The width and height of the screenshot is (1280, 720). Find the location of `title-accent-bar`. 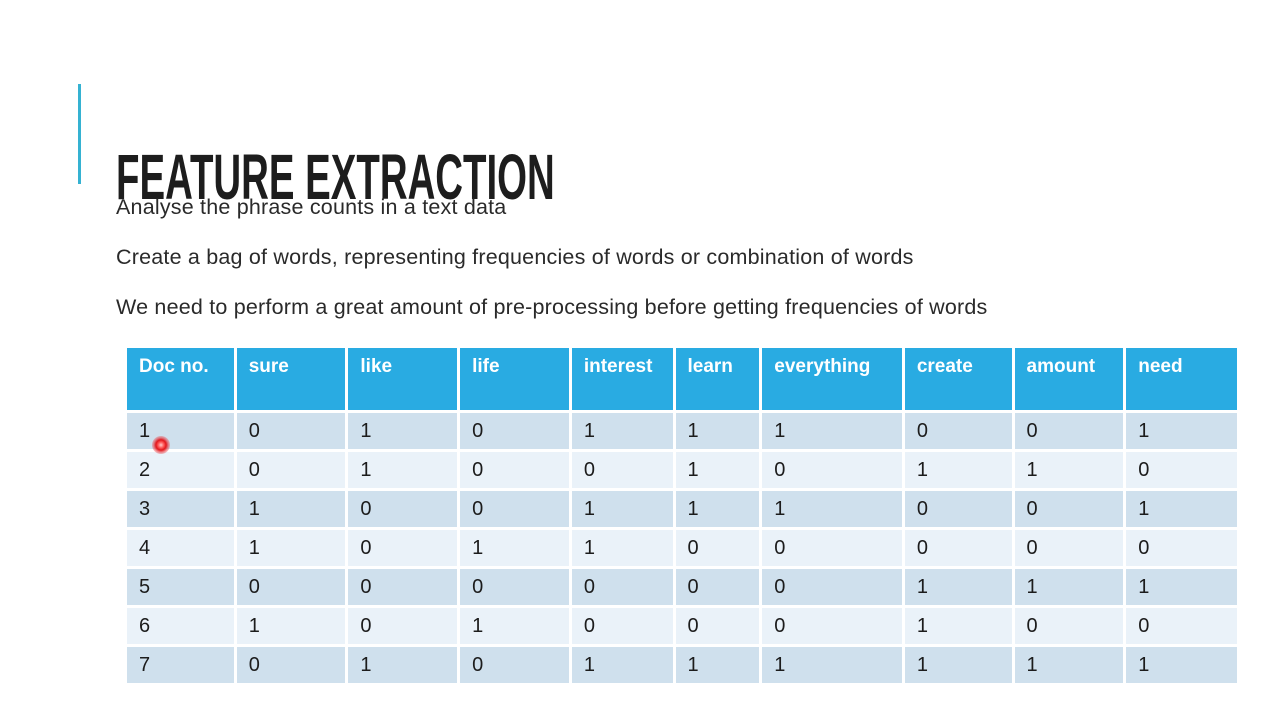

title-accent-bar is located at coordinates (79, 134).